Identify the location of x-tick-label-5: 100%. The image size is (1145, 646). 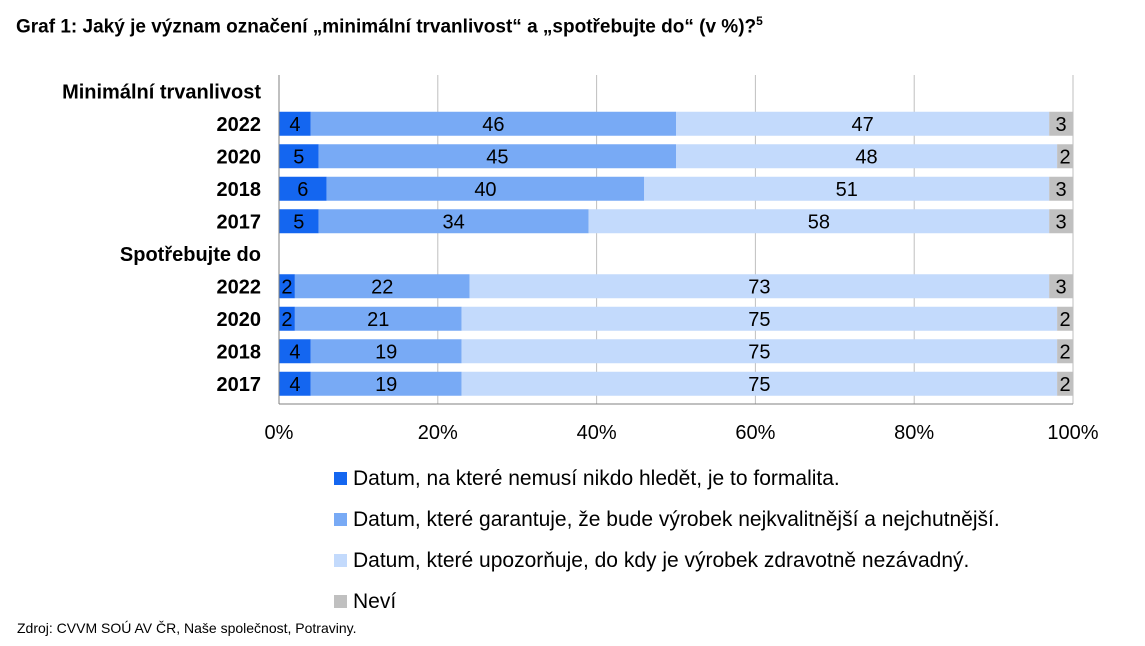
(1072, 433).